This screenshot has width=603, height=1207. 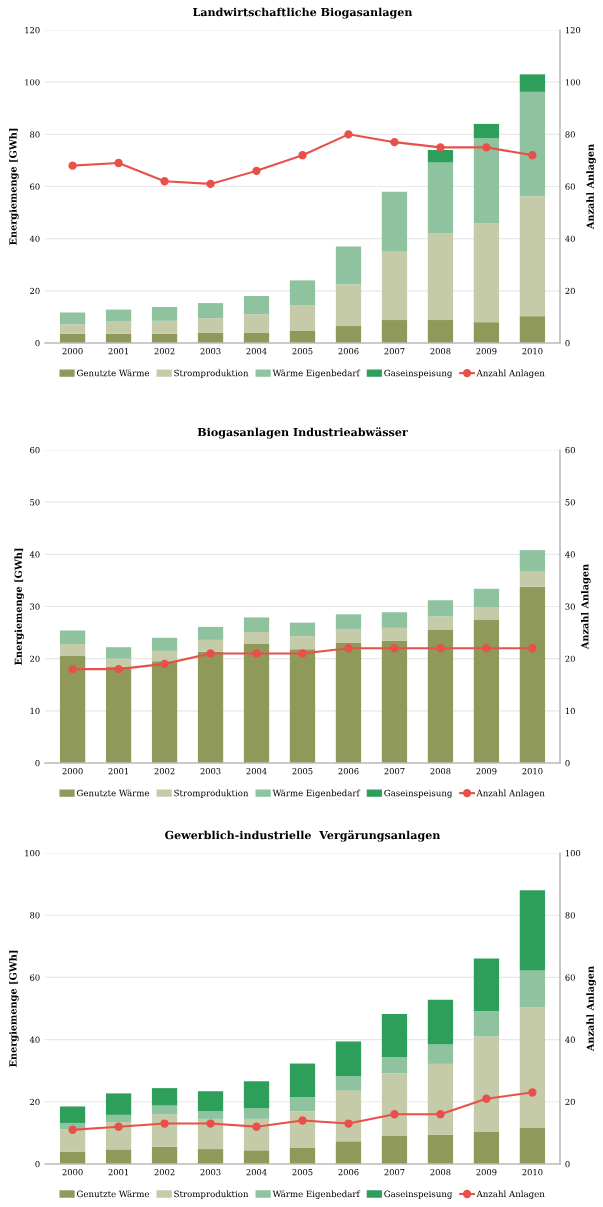 I want to click on x-tick-label: 2003, so click(x=210, y=351).